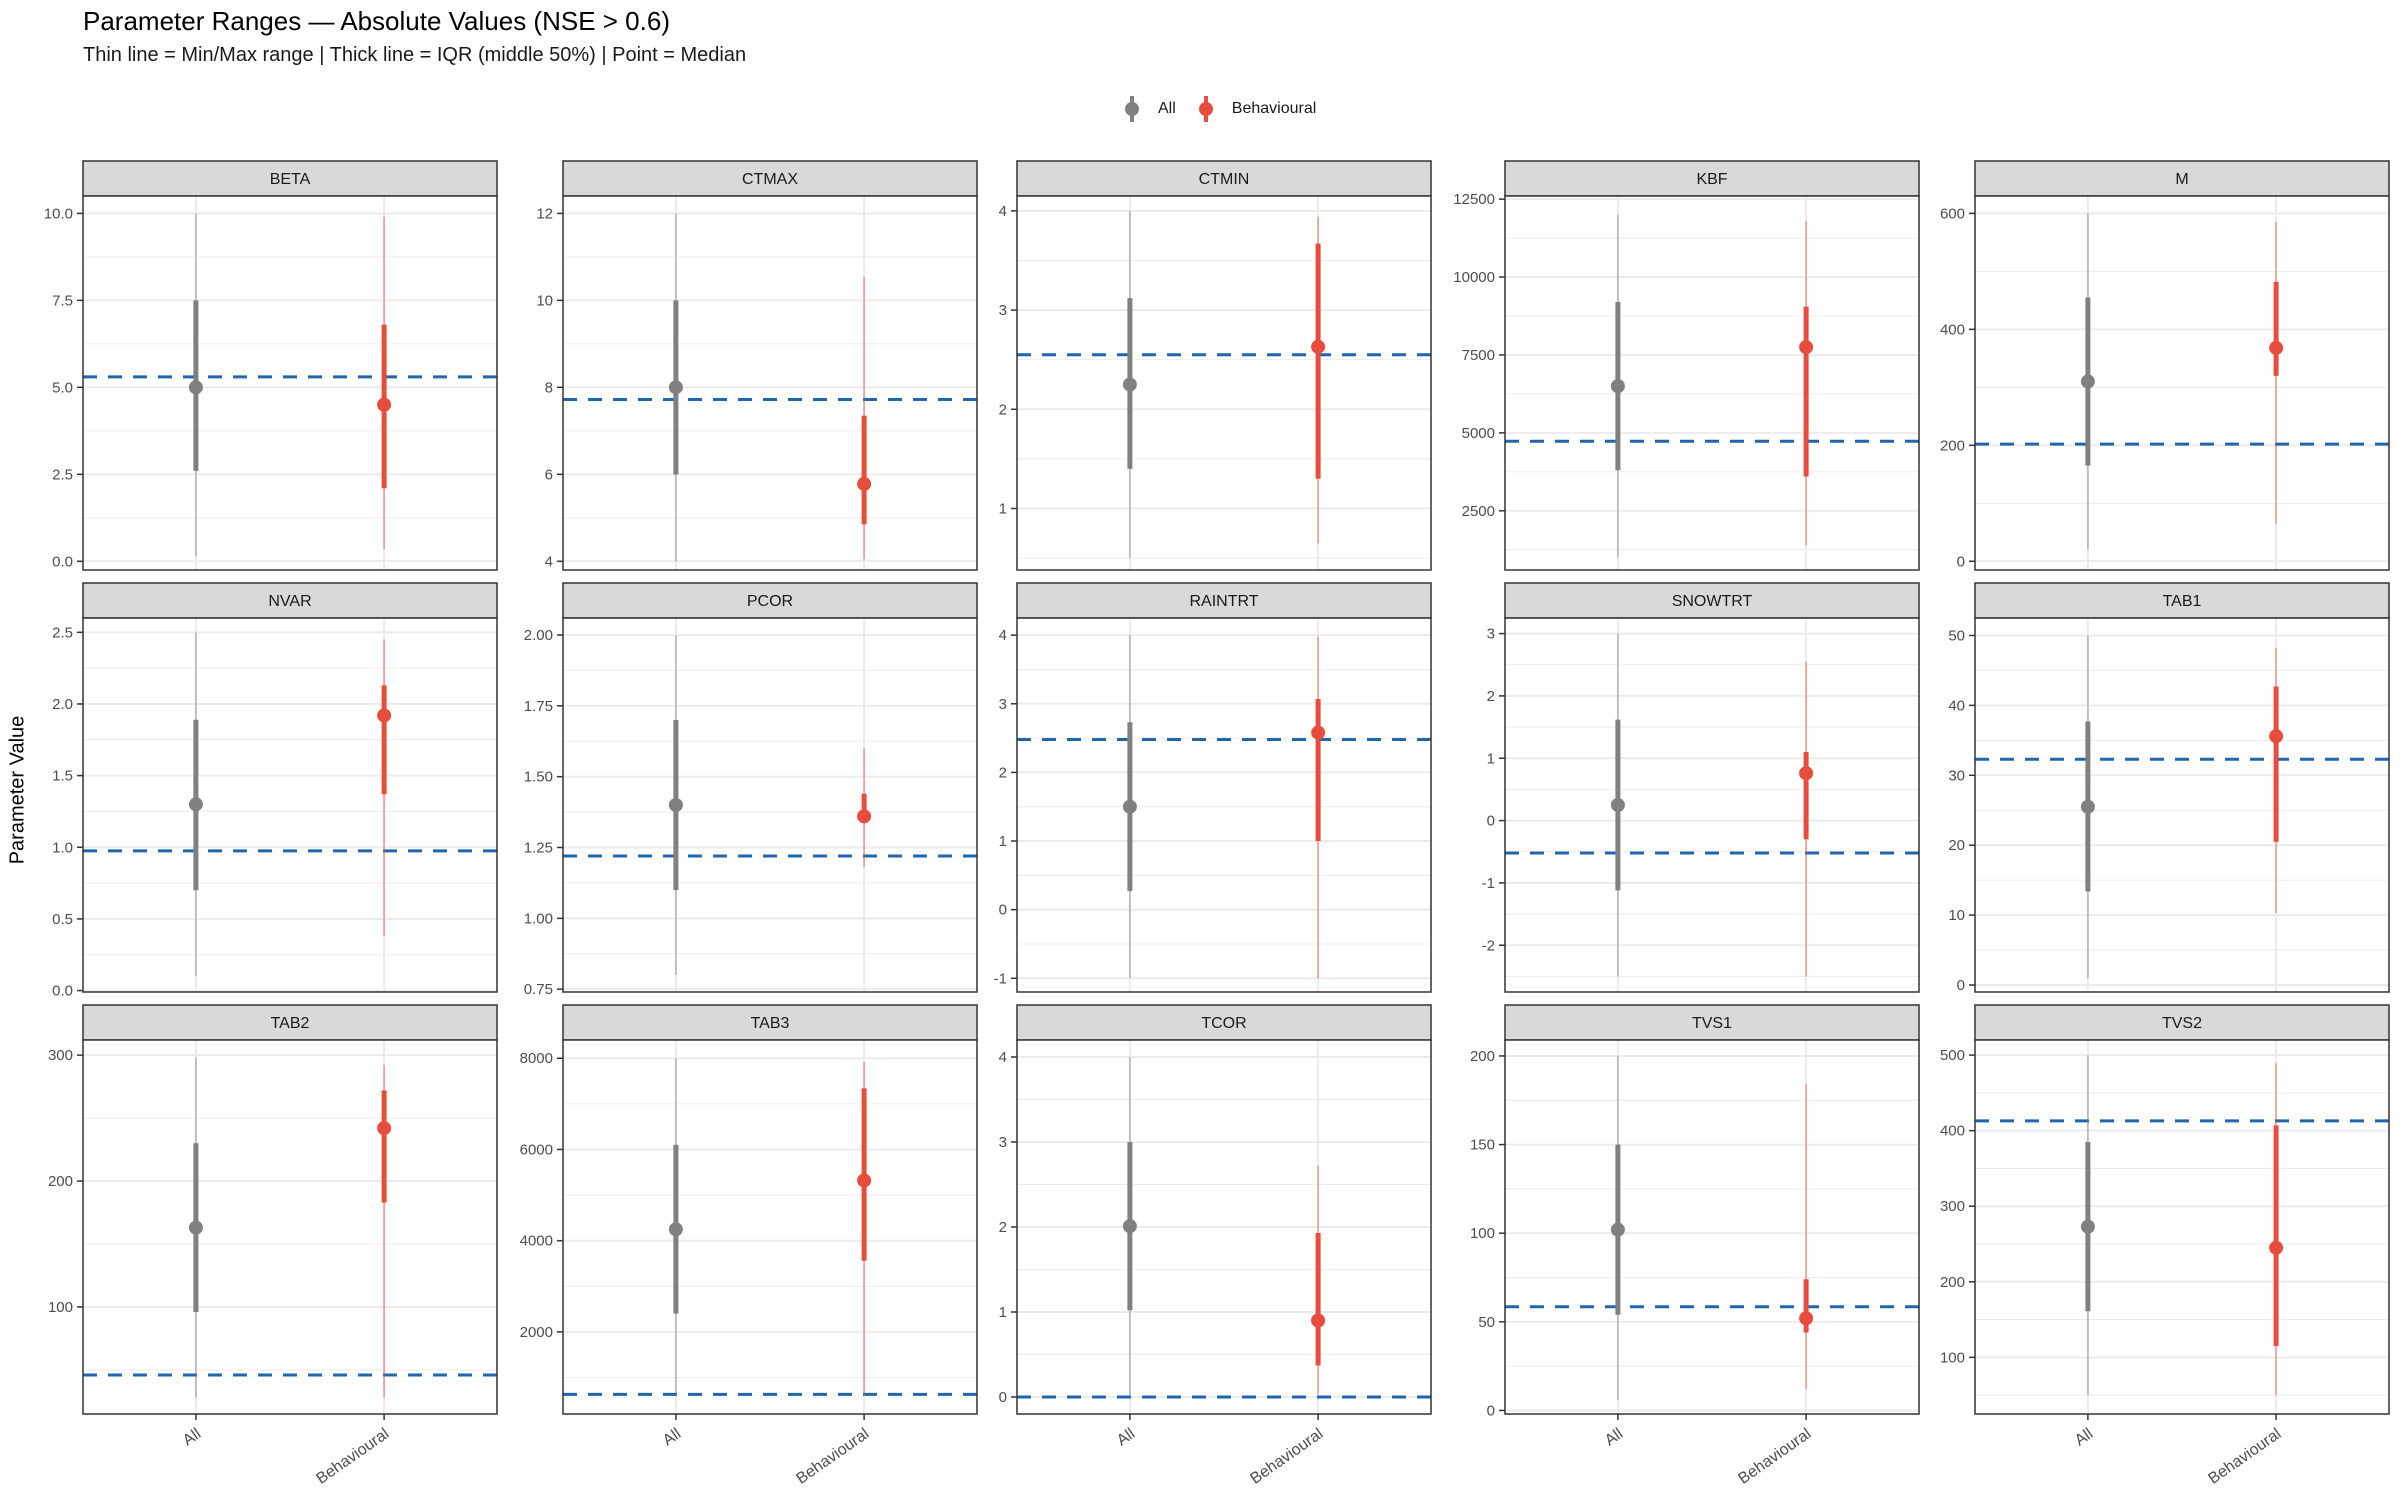  What do you see at coordinates (1474, 277) in the screenshot?
I see `y-tick-label: 10000` at bounding box center [1474, 277].